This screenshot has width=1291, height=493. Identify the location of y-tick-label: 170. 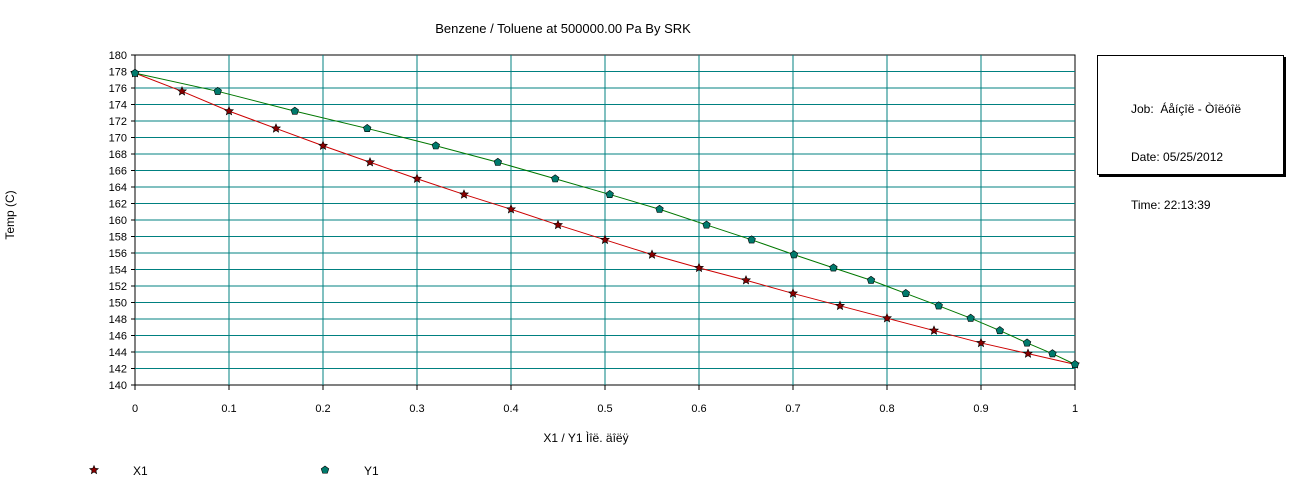
(118, 139).